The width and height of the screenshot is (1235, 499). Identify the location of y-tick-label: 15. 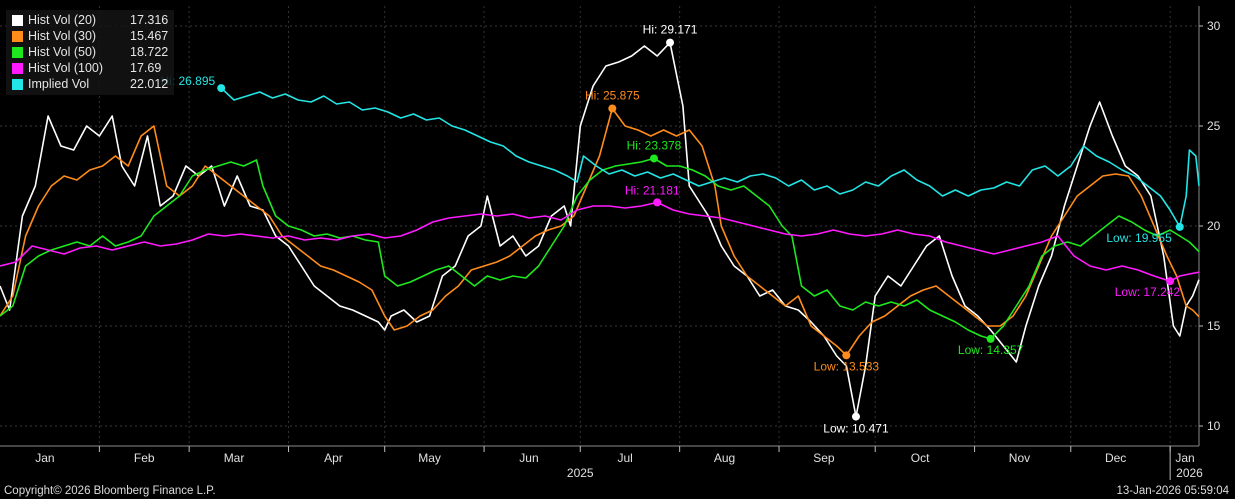
(1214, 326).